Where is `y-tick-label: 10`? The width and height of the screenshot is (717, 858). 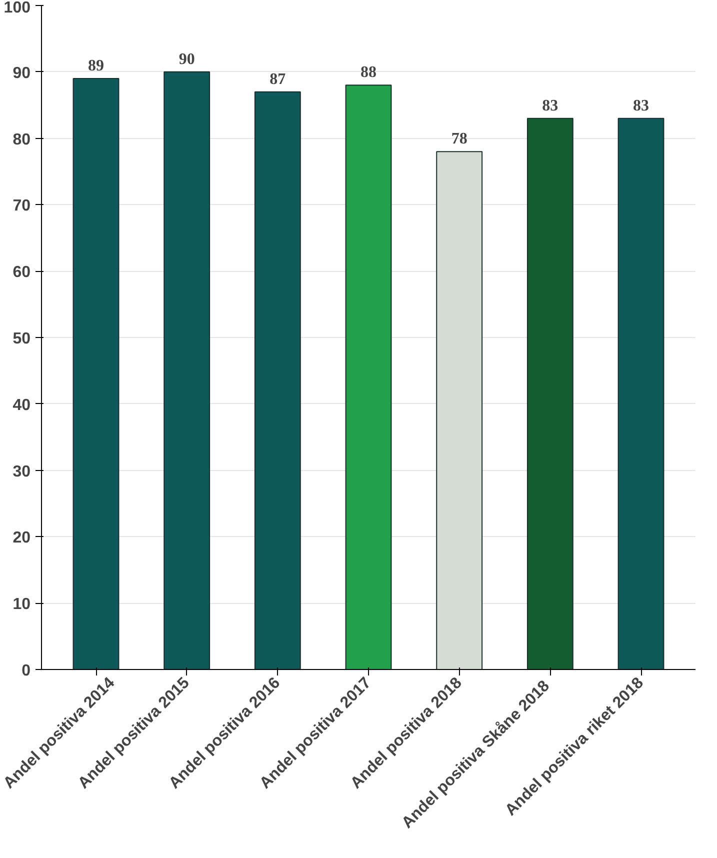 y-tick-label: 10 is located at coordinates (21, 605).